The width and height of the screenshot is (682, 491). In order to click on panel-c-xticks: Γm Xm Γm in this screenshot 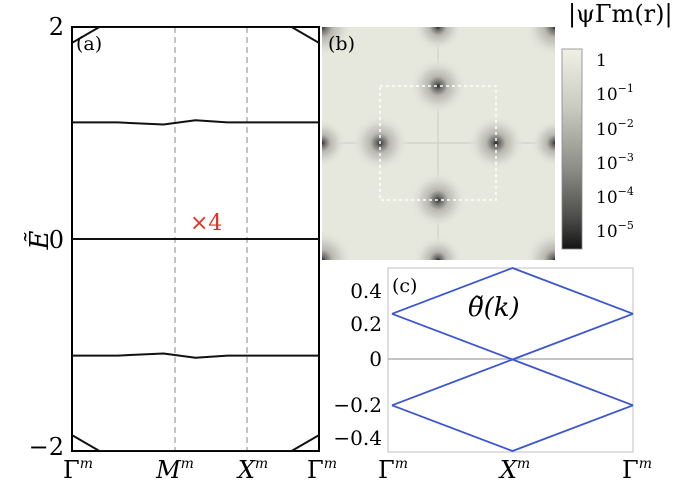, I will do `click(515, 470)`.